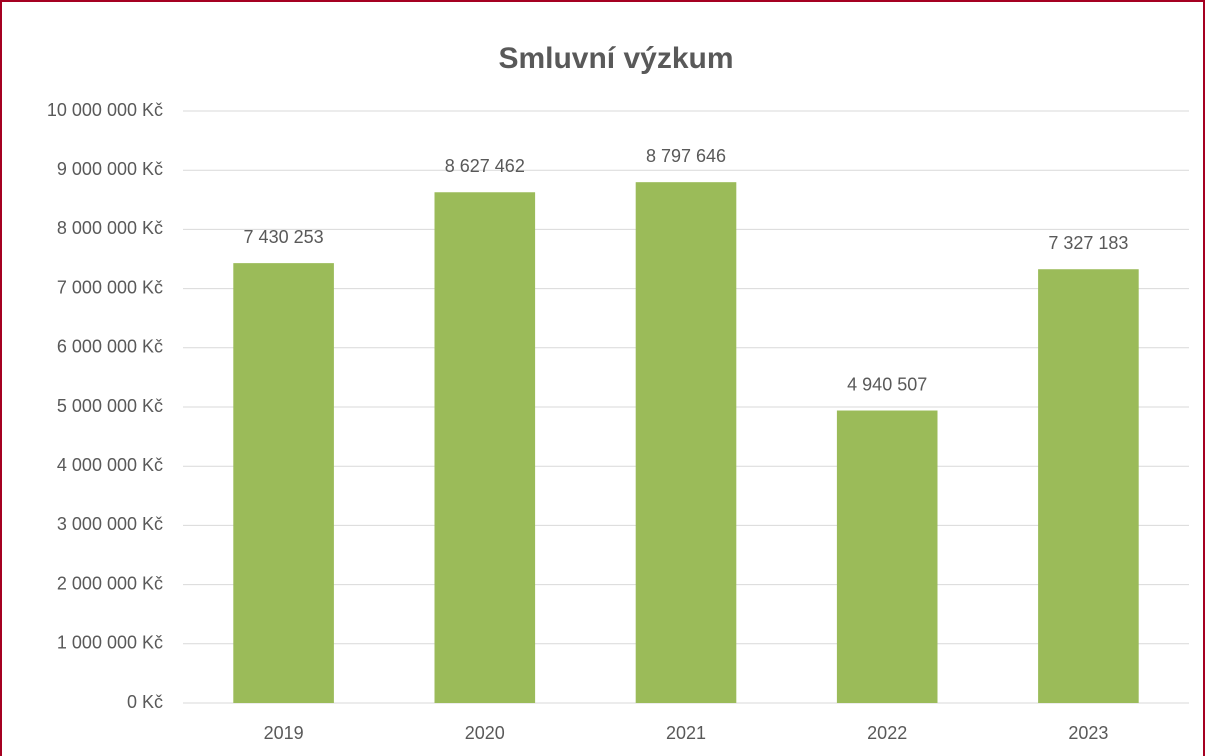 The width and height of the screenshot is (1206, 756). I want to click on x-tick-label: 2019, so click(284, 733).